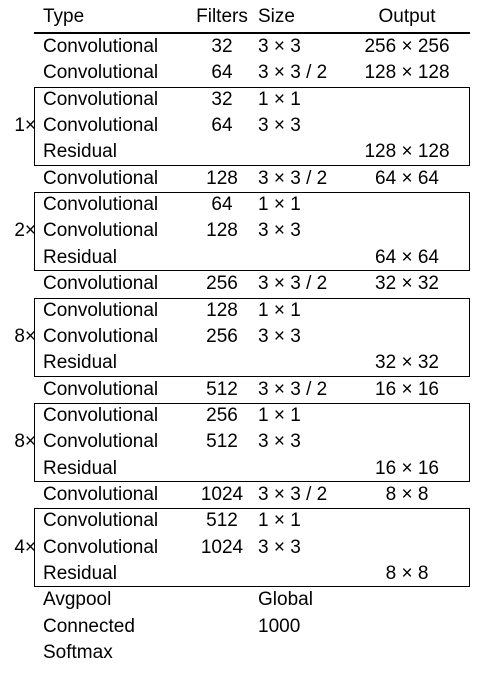  What do you see at coordinates (25, 547) in the screenshot?
I see `block-multiplier: 4×` at bounding box center [25, 547].